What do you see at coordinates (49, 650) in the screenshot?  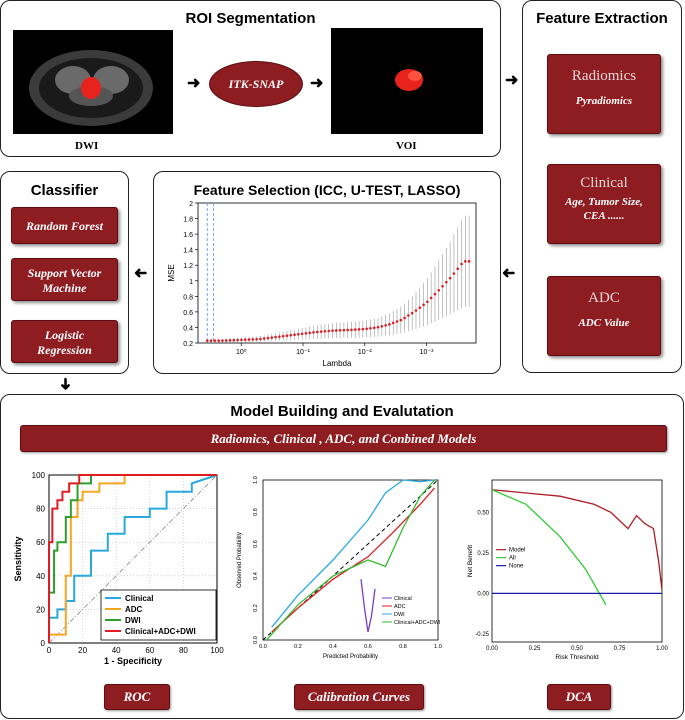 I see `roc-x-tick-label: 0` at bounding box center [49, 650].